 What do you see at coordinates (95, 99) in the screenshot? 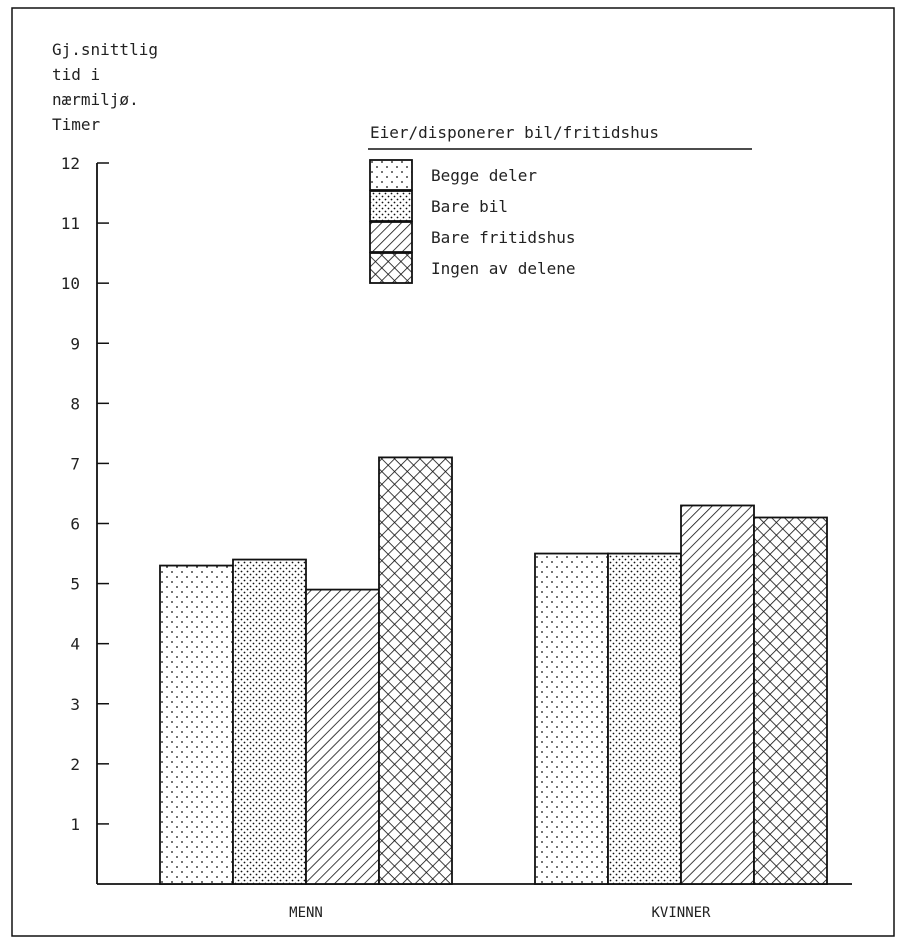
I see `y-axis-label-line-3: nærmiljø.` at bounding box center [95, 99].